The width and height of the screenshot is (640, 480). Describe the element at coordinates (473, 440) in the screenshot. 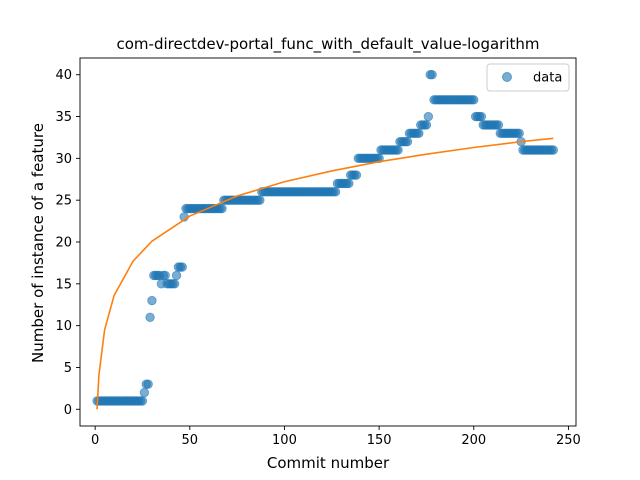

I see `x-tick-label: 200` at that location.